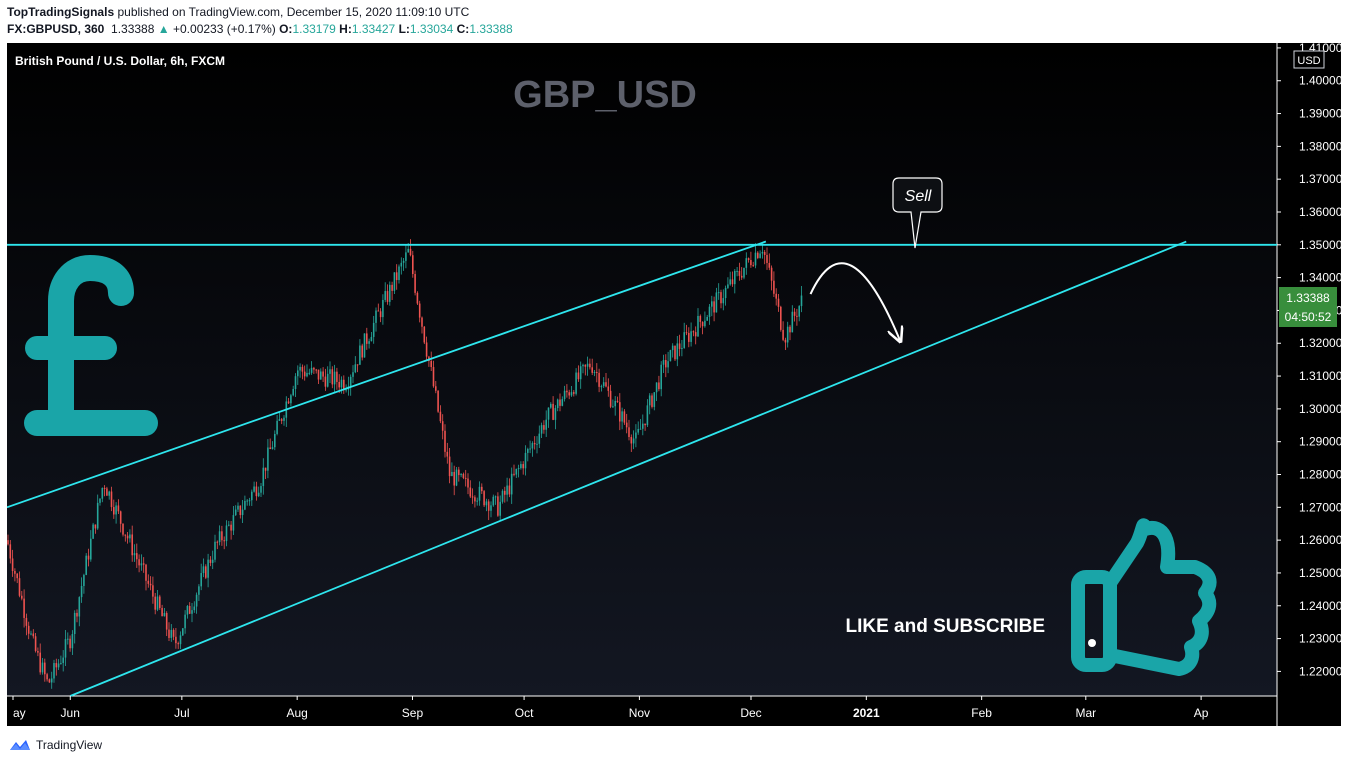 This screenshot has width=1348, height=763. I want to click on last-price: 1.33388, so click(133, 29).